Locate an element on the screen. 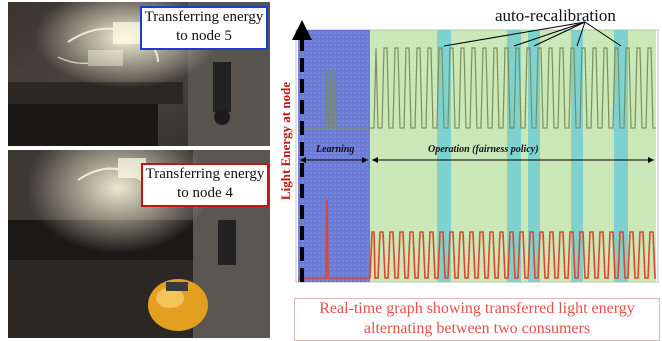 The width and height of the screenshot is (662, 341). y-axis-label: Light Energy at node is located at coordinates (285, 140).